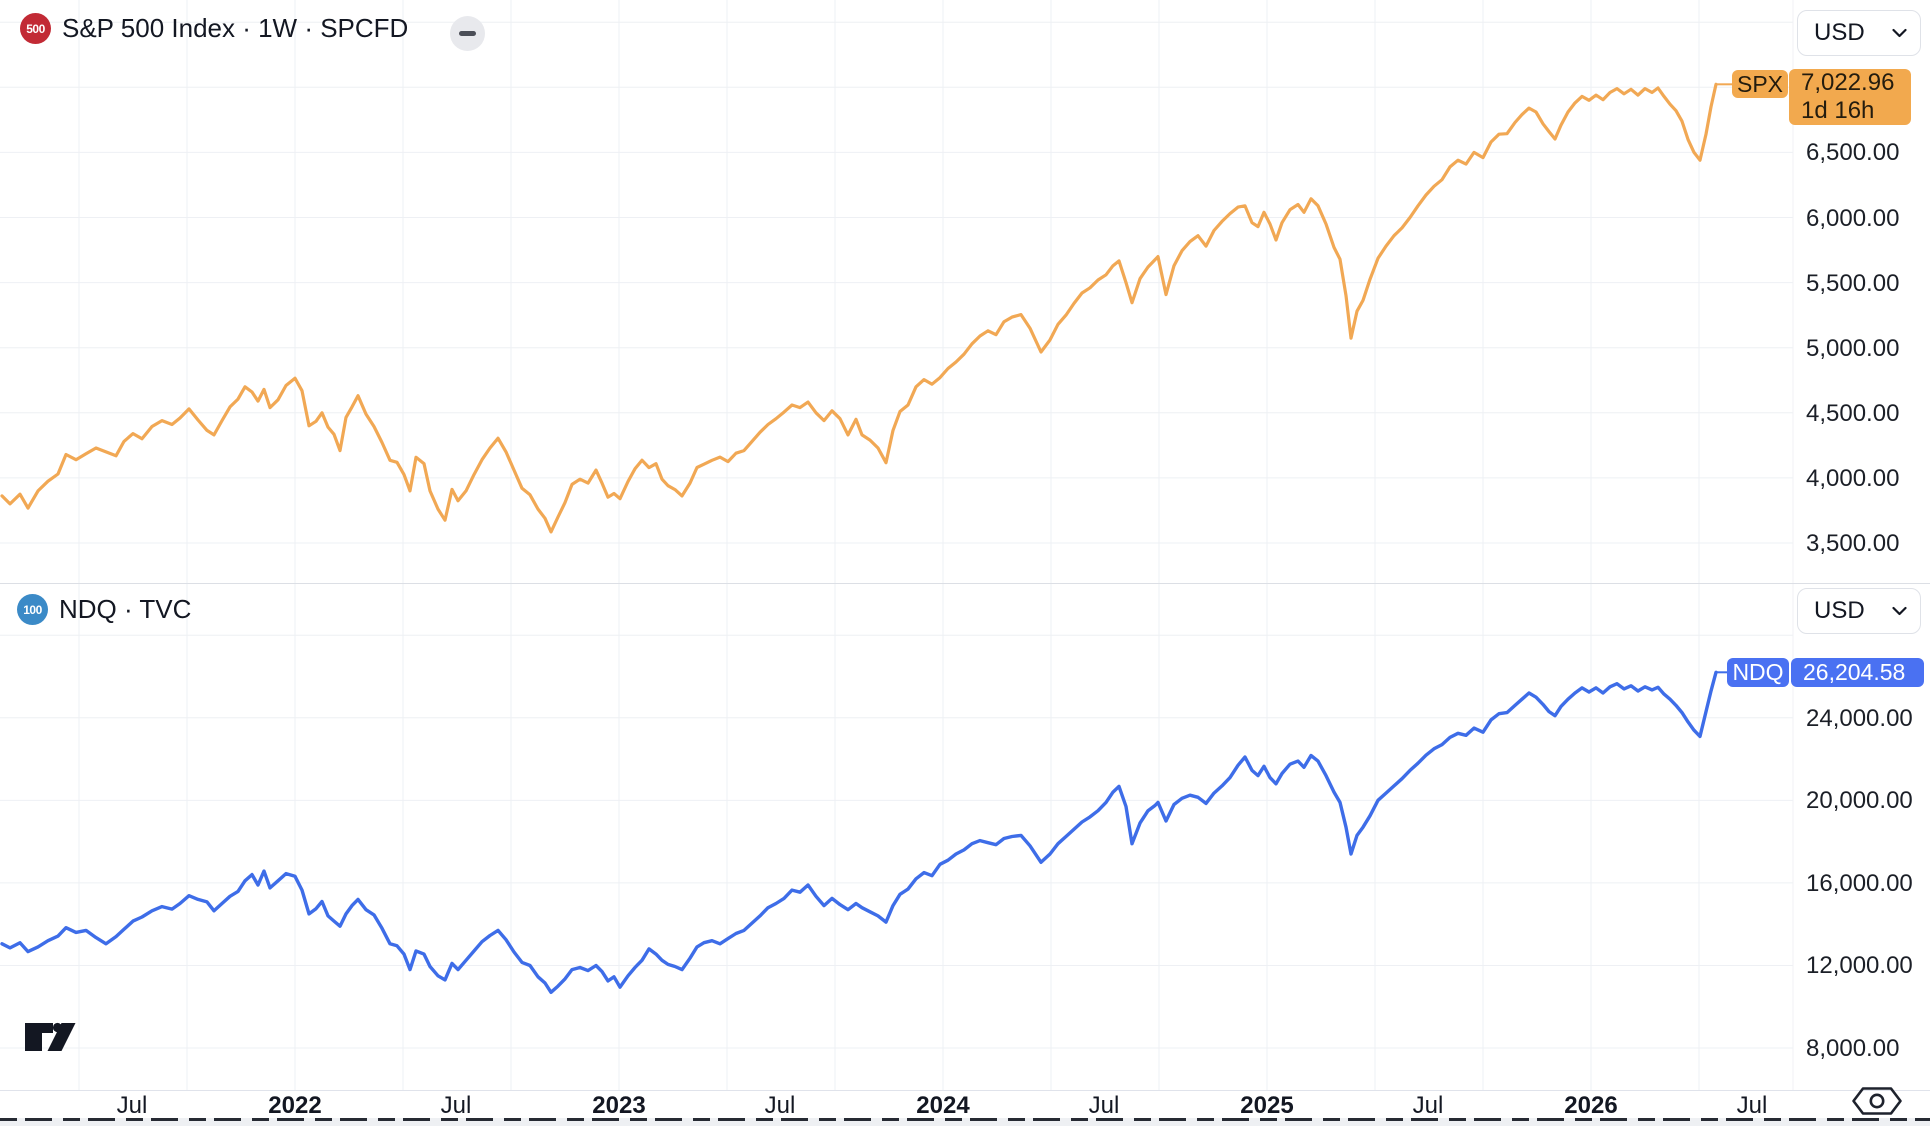  I want to click on price-tick-top: 5,500.00, so click(1853, 283).